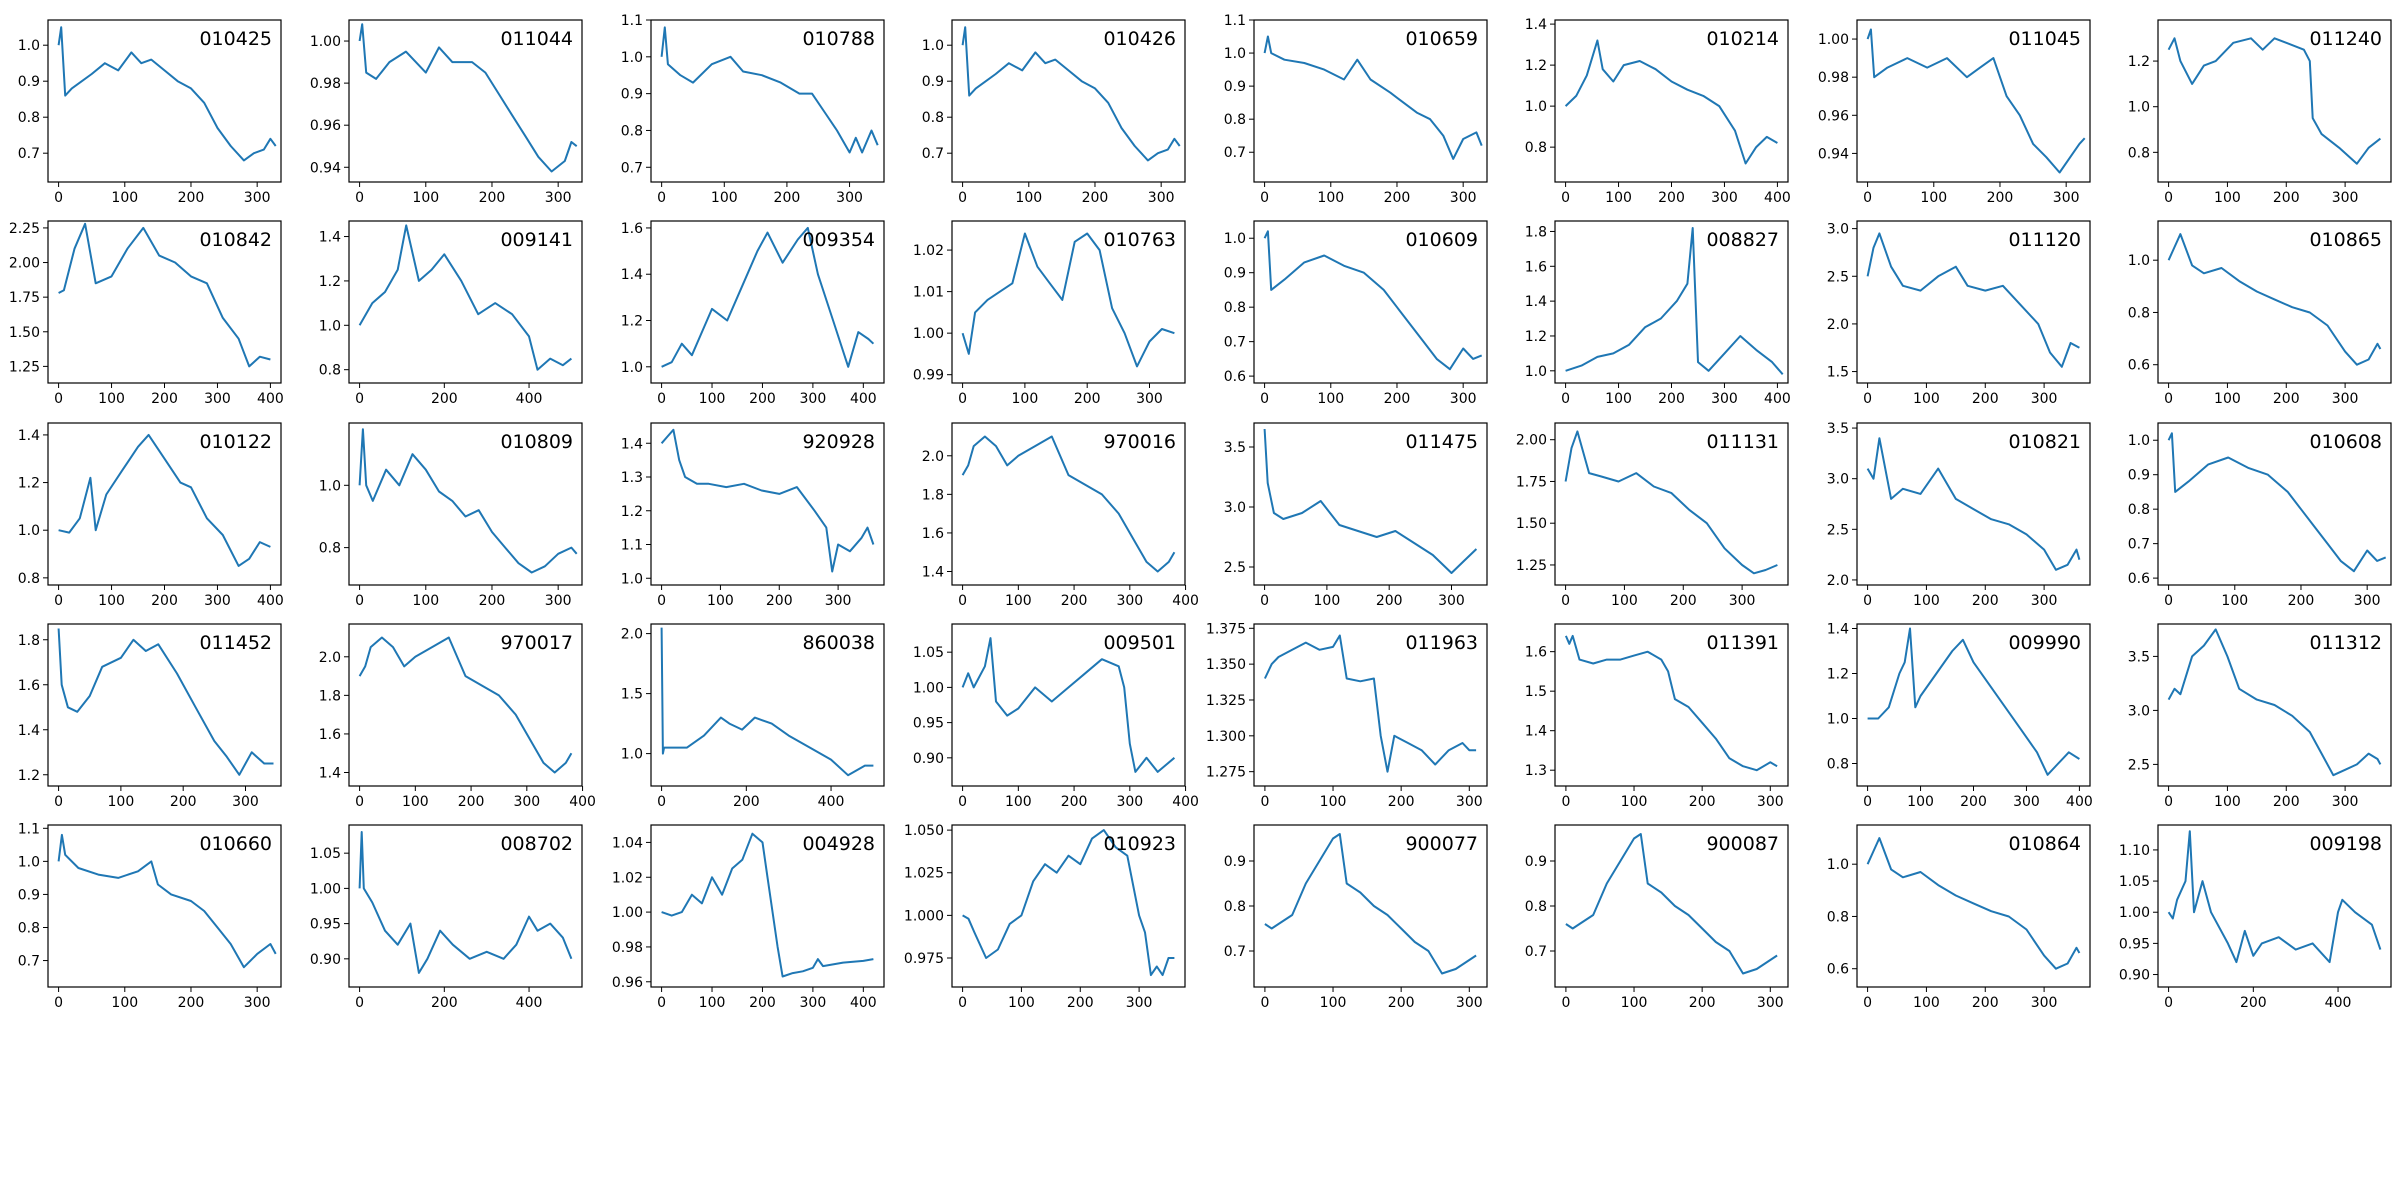 This screenshot has height=1200, width=2400. Describe the element at coordinates (933, 154) in the screenshot. I see `y-tick-label: 0.7` at that location.